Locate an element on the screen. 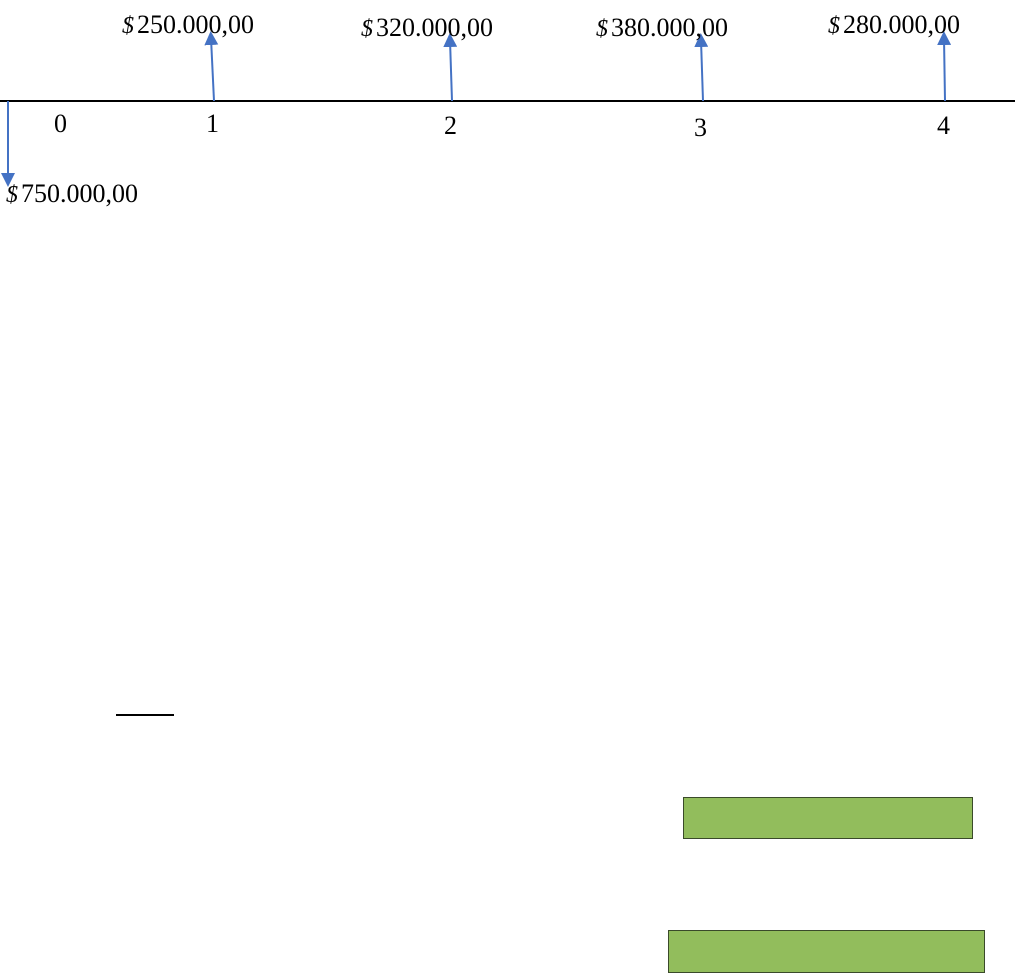 This screenshot has width=1015, height=974. inflow-value-1: 250.000,00 is located at coordinates (195, 24).